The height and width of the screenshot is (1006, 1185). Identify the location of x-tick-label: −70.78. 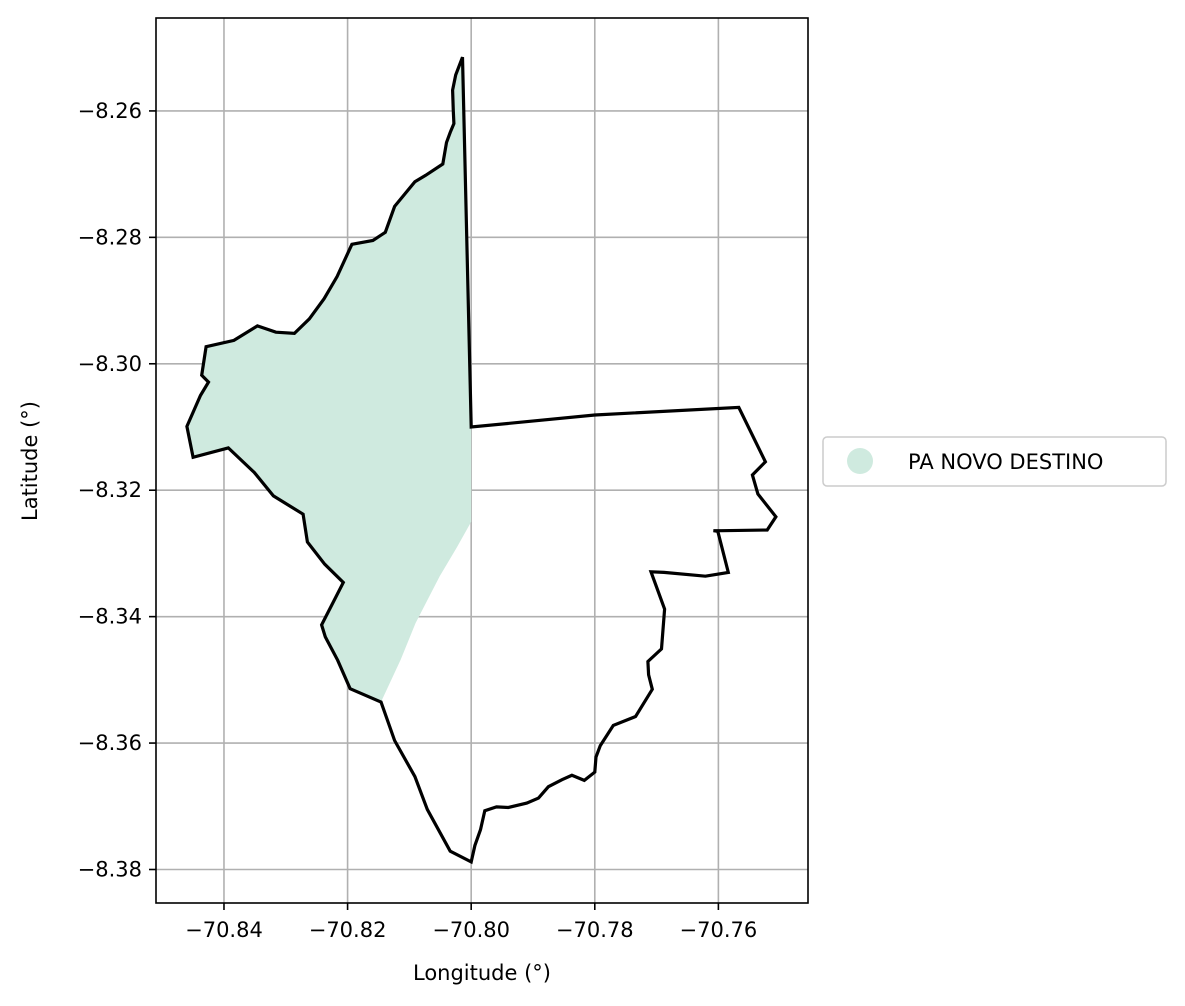
(595, 930).